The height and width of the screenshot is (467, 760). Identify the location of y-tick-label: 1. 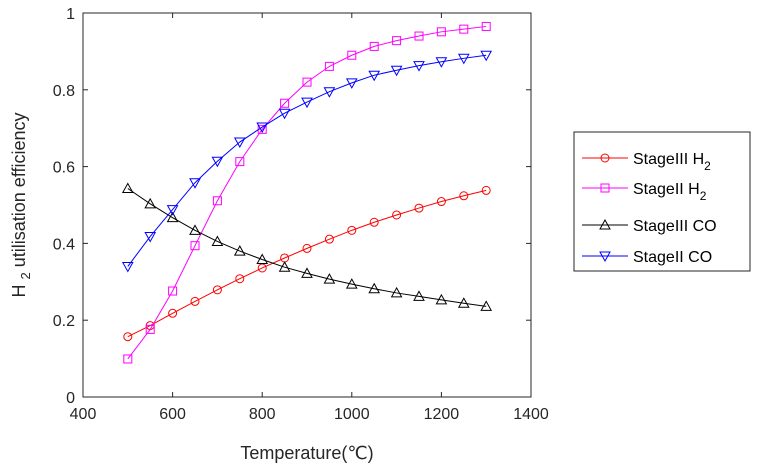
(70, 14).